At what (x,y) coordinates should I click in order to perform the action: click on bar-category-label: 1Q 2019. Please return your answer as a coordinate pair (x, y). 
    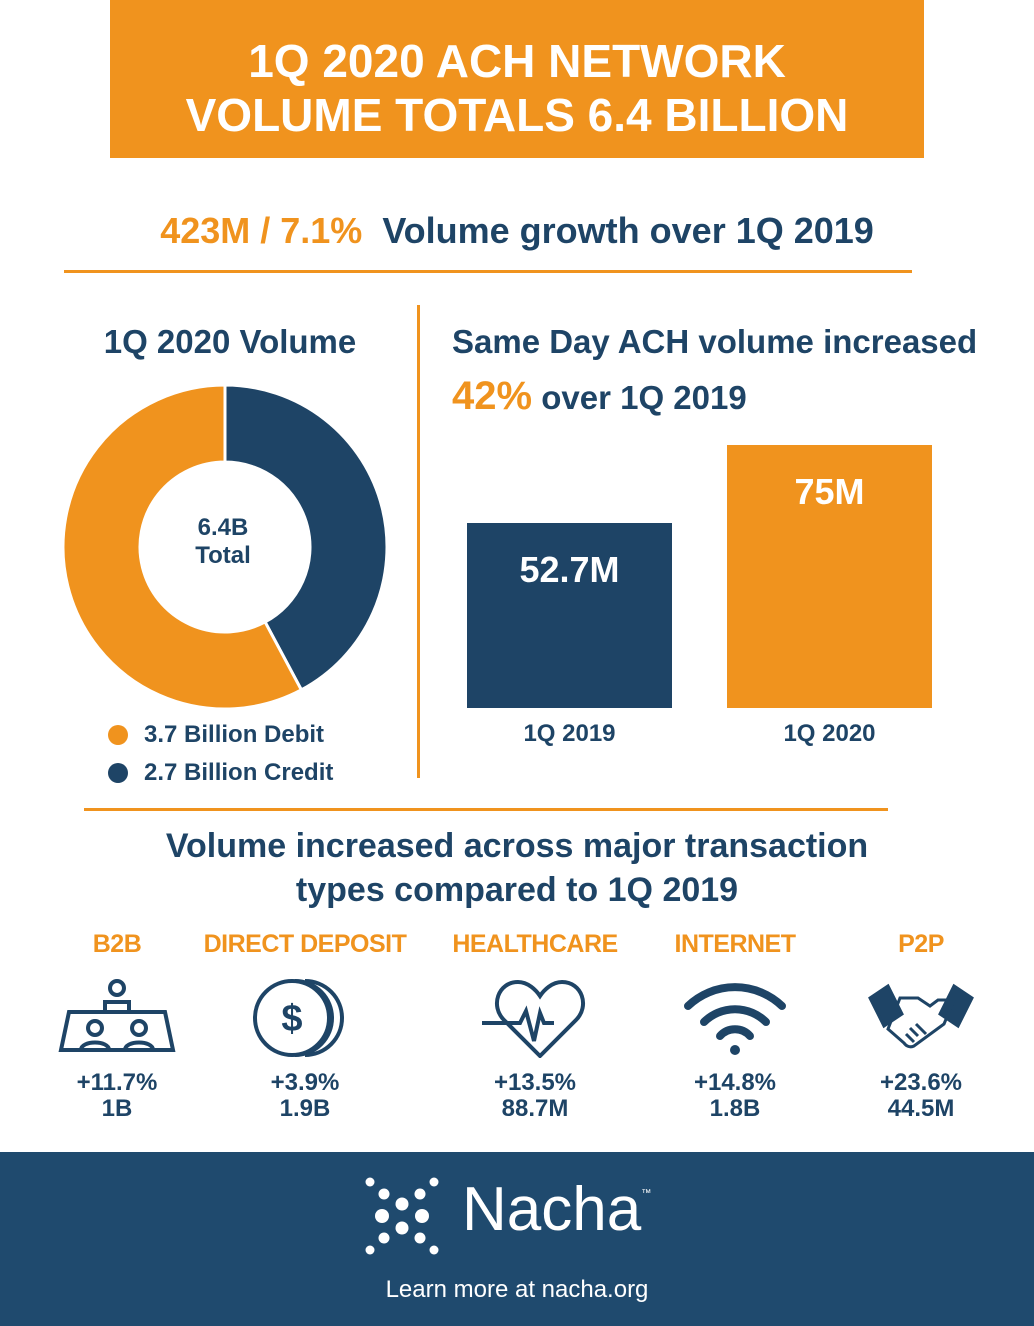
    Looking at the image, I should click on (569, 733).